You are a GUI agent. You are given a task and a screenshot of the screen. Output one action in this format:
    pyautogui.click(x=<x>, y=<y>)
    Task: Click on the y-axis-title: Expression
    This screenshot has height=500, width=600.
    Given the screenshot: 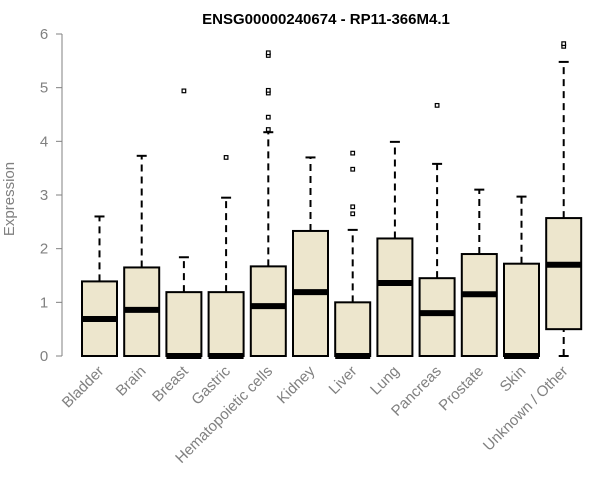 What is the action you would take?
    pyautogui.click(x=9, y=199)
    